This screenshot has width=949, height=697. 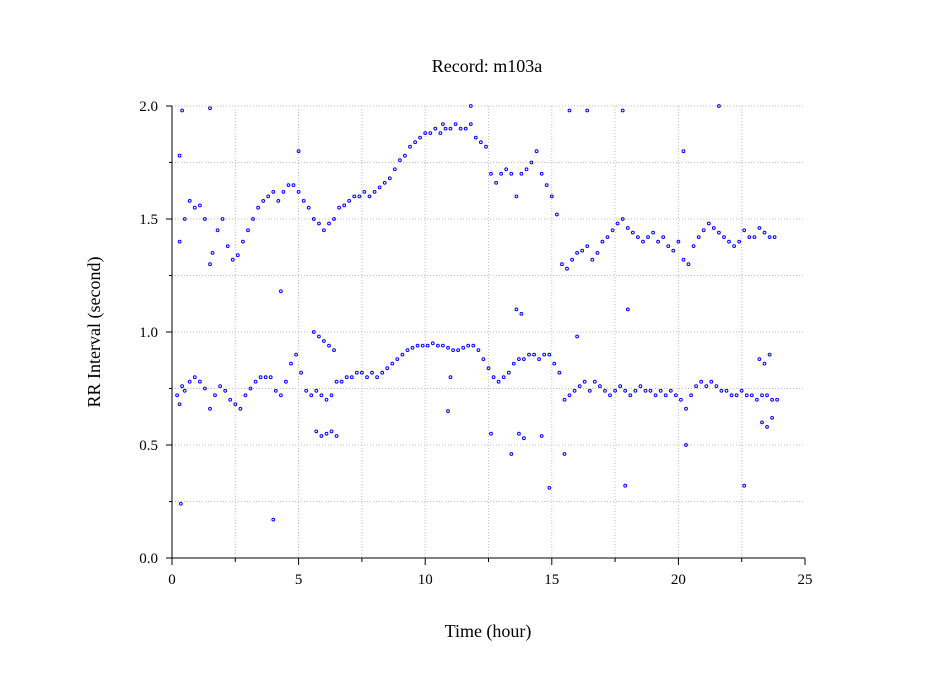 What do you see at coordinates (678, 580) in the screenshot?
I see `x-tick-label: 20` at bounding box center [678, 580].